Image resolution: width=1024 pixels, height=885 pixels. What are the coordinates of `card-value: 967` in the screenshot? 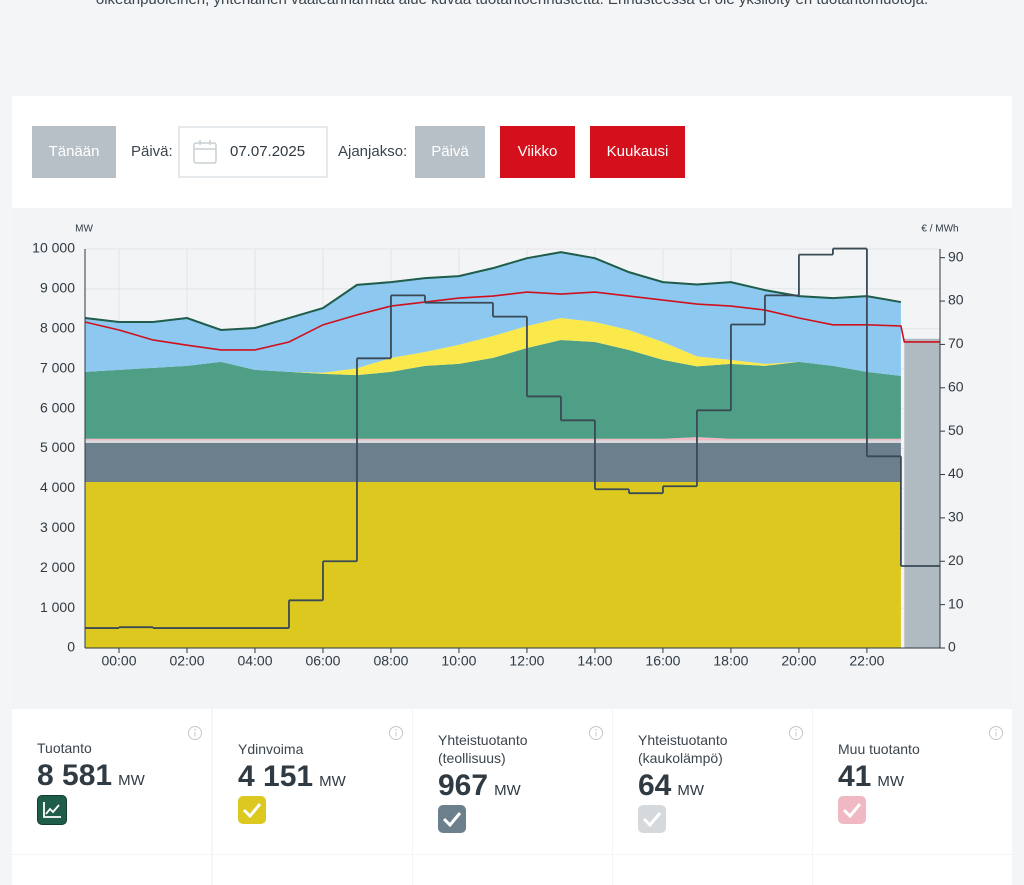 It's located at (463, 785).